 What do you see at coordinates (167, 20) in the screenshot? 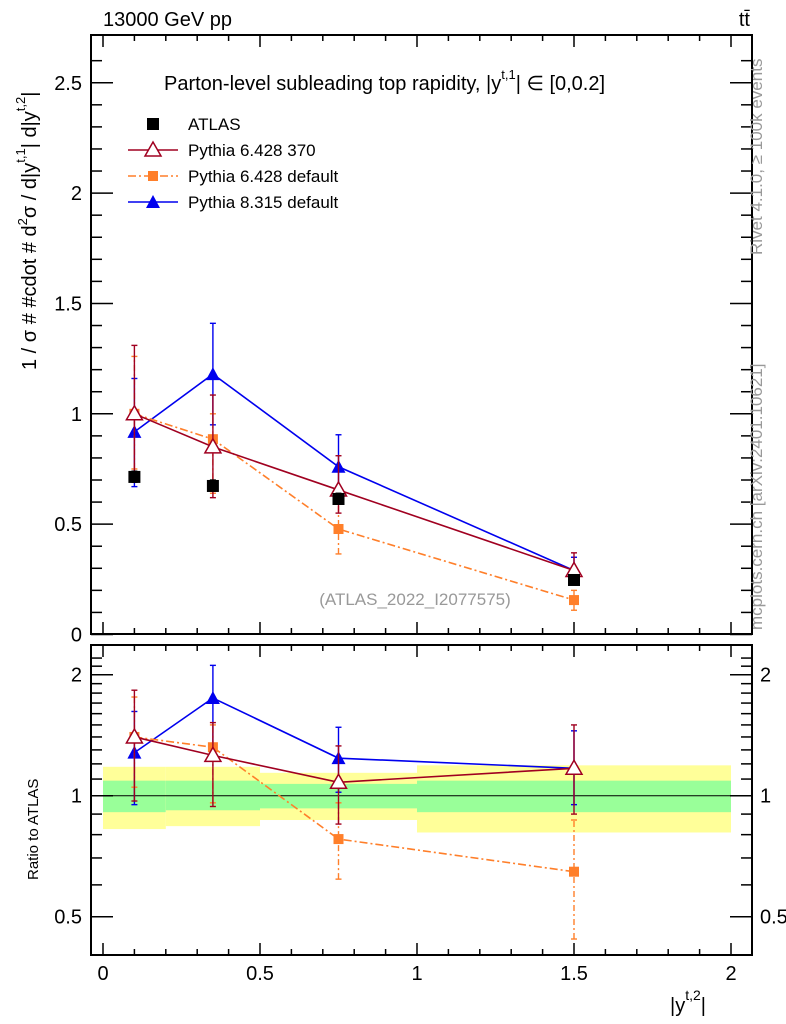
I see `header-left: 13000 GeV pp` at bounding box center [167, 20].